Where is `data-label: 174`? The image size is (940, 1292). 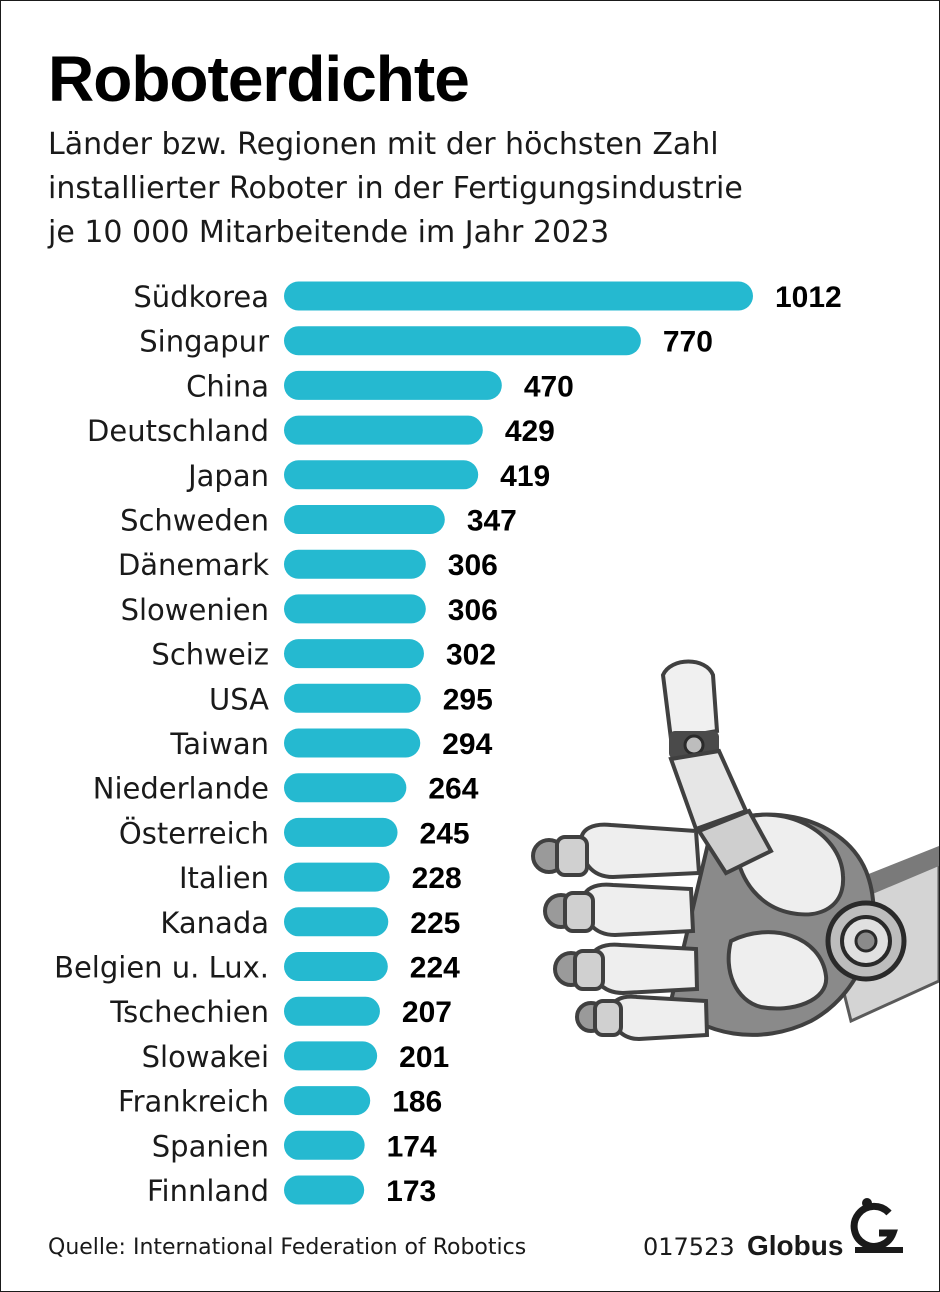
data-label: 174 is located at coordinates (412, 1146).